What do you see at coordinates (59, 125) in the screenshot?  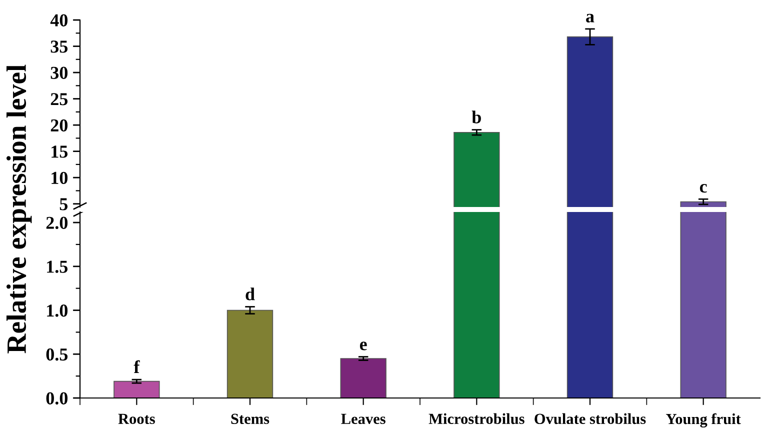 I see `y-tick-label: 20` at bounding box center [59, 125].